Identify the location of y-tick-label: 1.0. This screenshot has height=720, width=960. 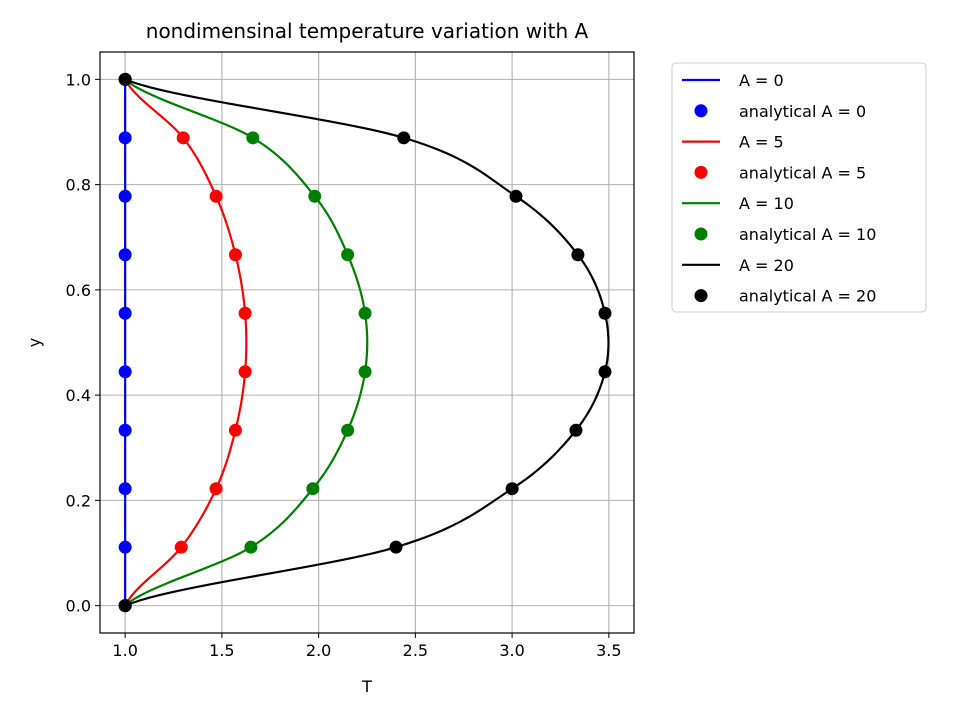
(78, 79).